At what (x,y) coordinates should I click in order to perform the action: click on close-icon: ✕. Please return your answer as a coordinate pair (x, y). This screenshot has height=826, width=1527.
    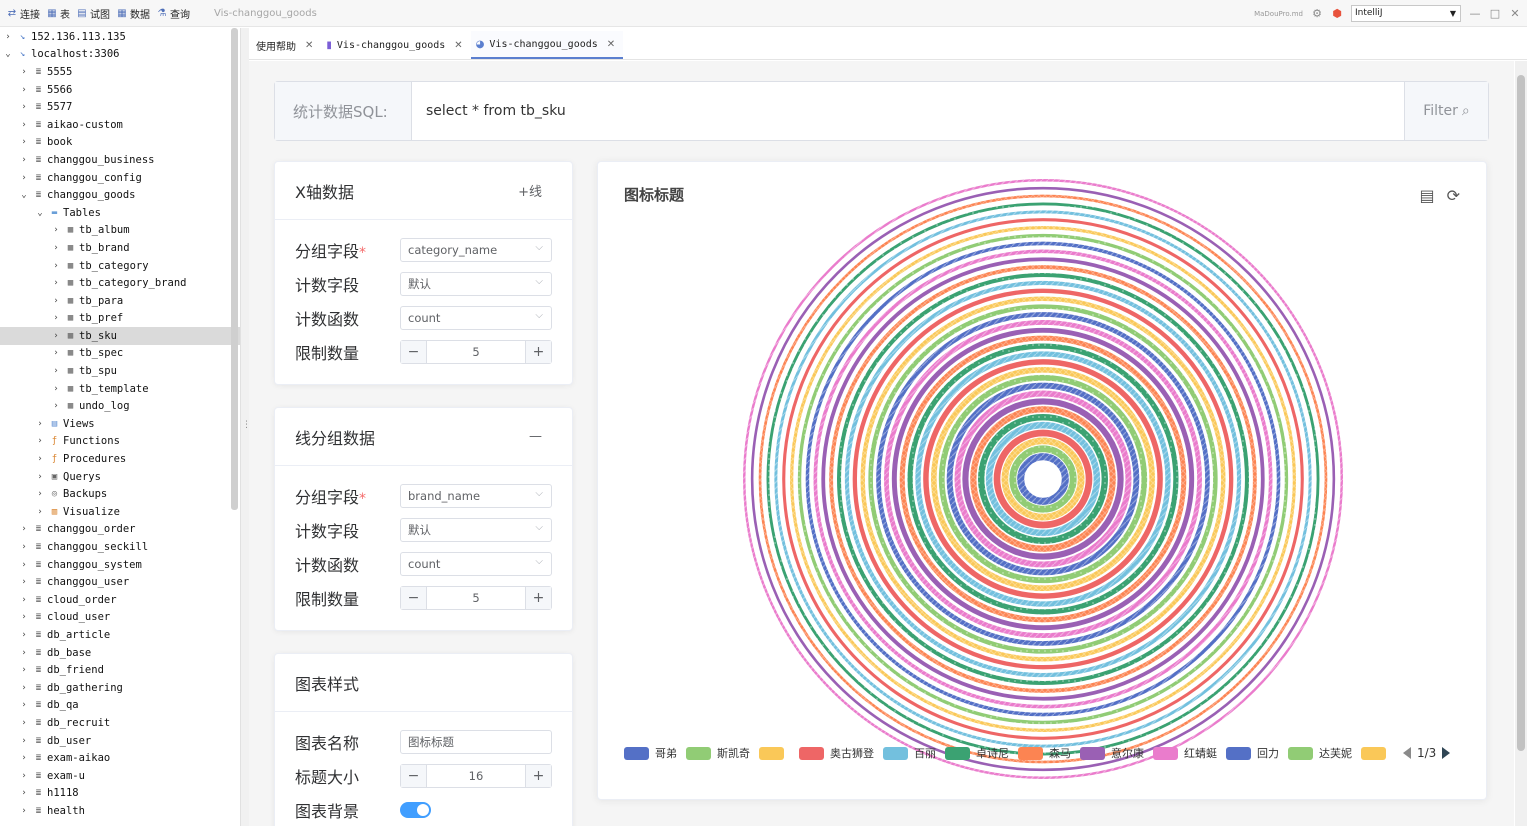
    Looking at the image, I should click on (1515, 13).